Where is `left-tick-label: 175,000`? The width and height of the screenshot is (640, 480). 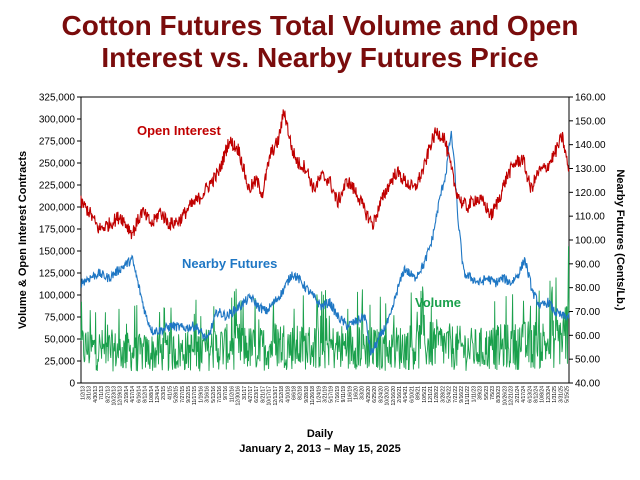 left-tick-label: 175,000 is located at coordinates (57, 230).